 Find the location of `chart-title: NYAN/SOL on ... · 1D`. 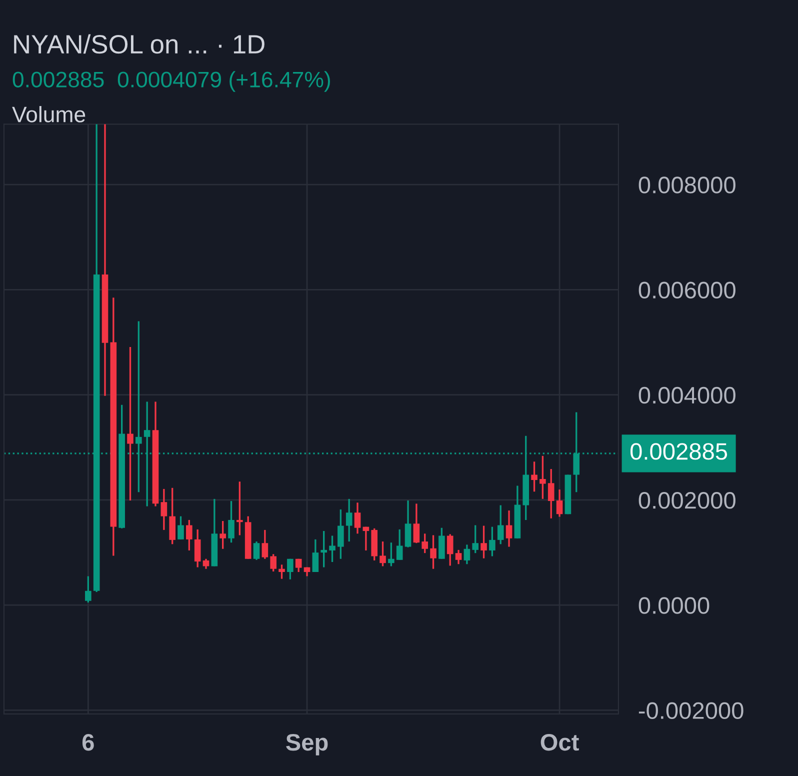

chart-title: NYAN/SOL on ... · 1D is located at coordinates (139, 44).